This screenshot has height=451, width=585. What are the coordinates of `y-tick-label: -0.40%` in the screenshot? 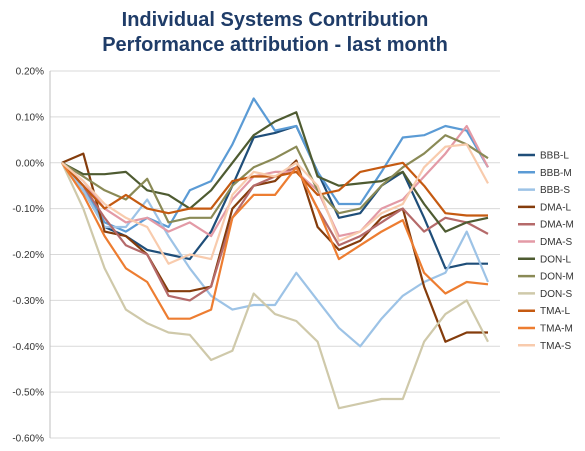 It's located at (28, 347).